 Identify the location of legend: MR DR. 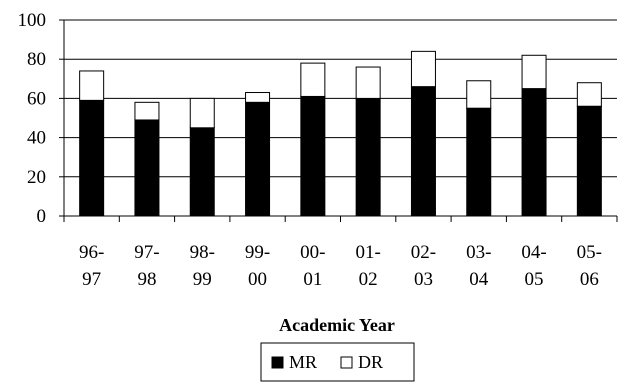
(337, 362).